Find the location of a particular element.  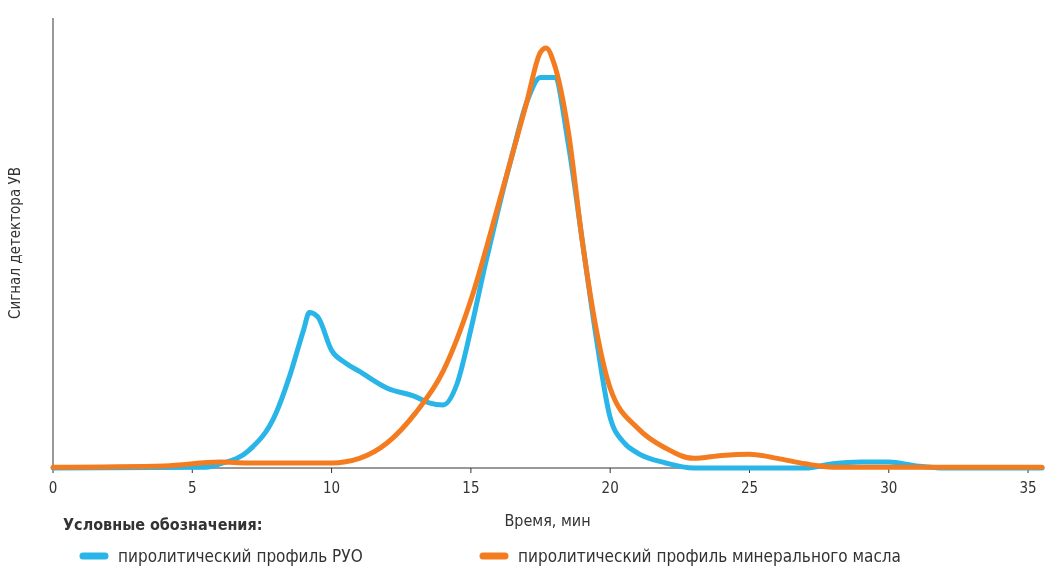

x-tick-label: 10 is located at coordinates (332, 488).